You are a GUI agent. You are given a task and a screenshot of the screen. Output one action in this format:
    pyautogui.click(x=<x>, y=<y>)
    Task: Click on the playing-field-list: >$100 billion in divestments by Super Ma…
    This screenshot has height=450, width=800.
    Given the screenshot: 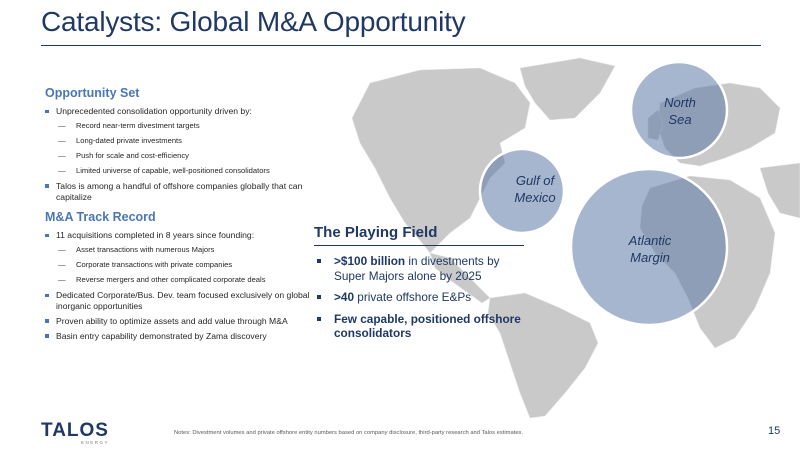 What is the action you would take?
    pyautogui.click(x=419, y=297)
    